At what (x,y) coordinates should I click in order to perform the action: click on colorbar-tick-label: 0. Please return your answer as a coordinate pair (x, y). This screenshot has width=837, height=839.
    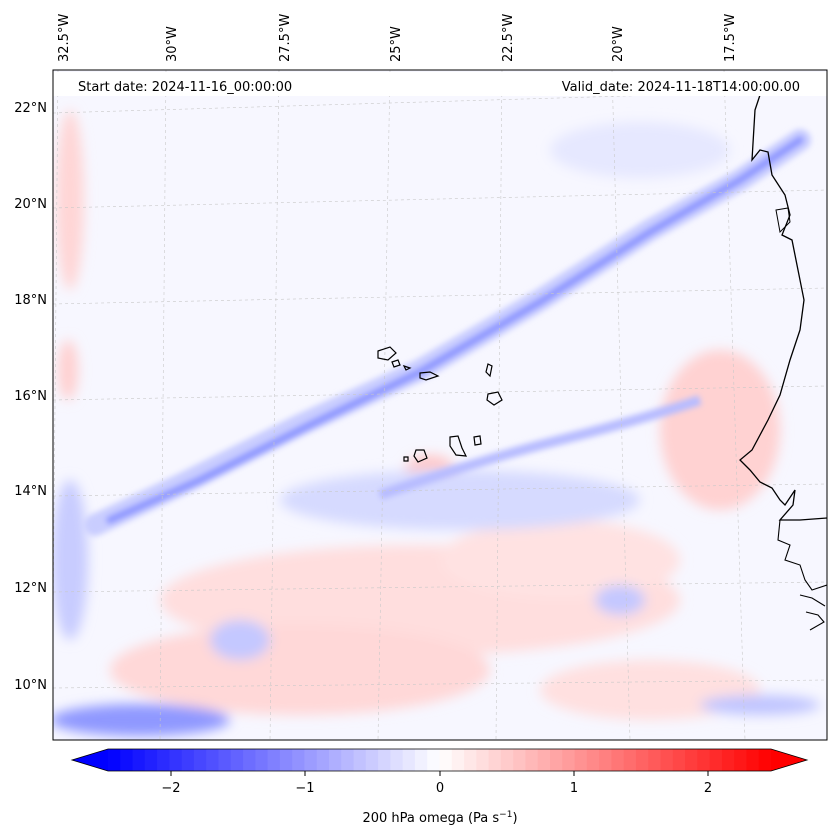
    Looking at the image, I should click on (440, 788).